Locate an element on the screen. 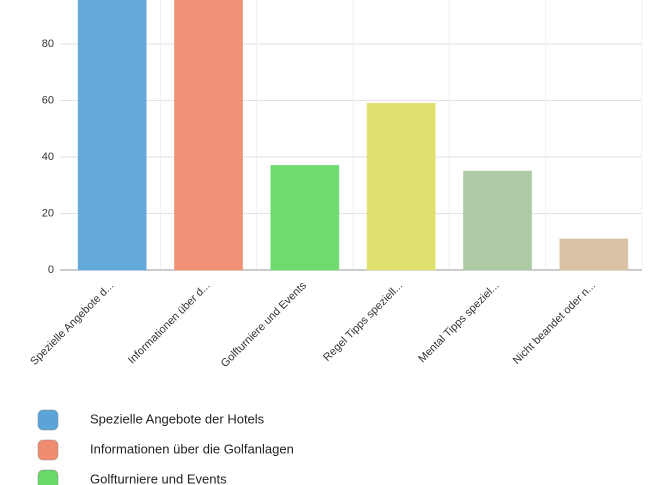 This screenshot has width=650, height=485. y-tick-label: 60 is located at coordinates (48, 100).